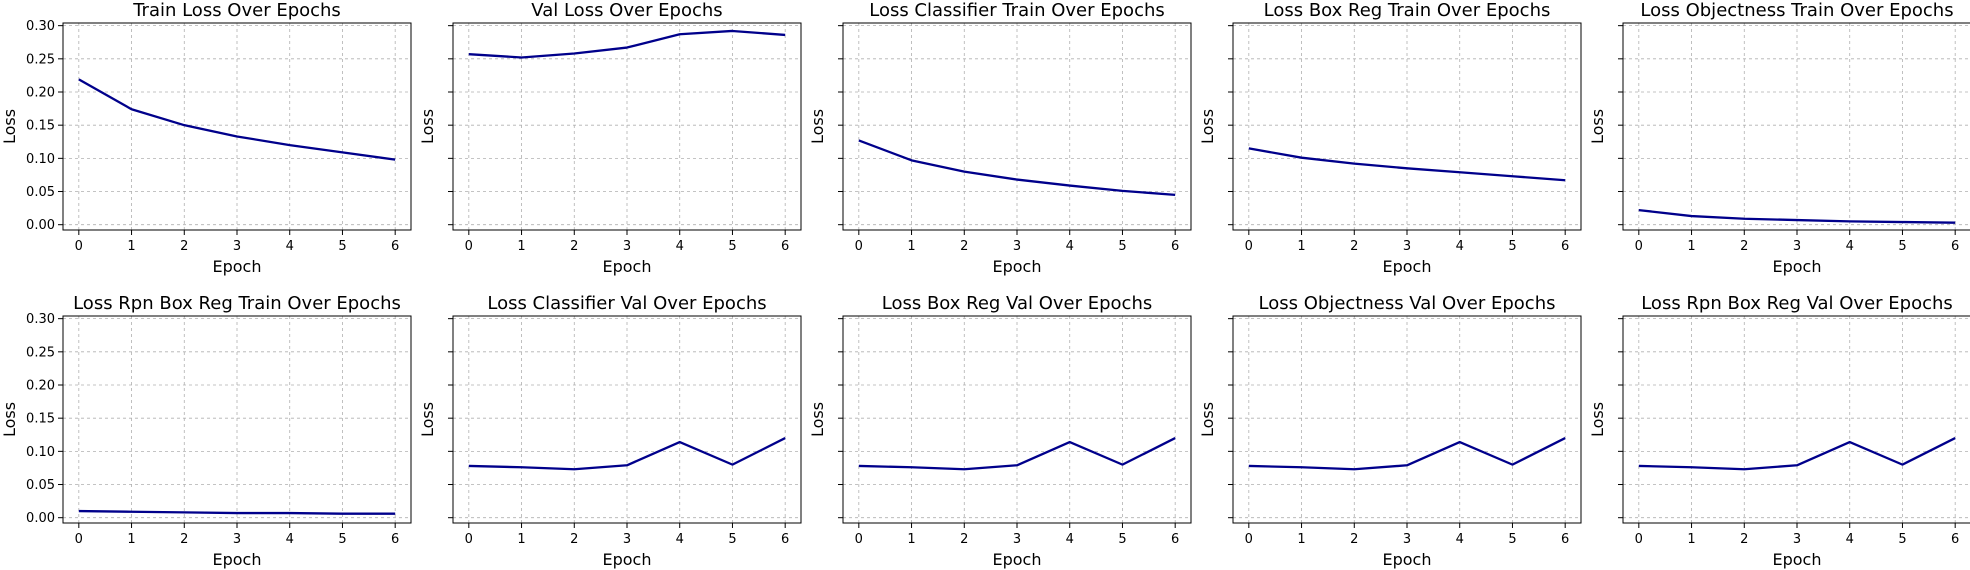 The image size is (1970, 570). Describe the element at coordinates (785, 539) in the screenshot. I see `chart-7-xtick-label-6: 6` at that location.